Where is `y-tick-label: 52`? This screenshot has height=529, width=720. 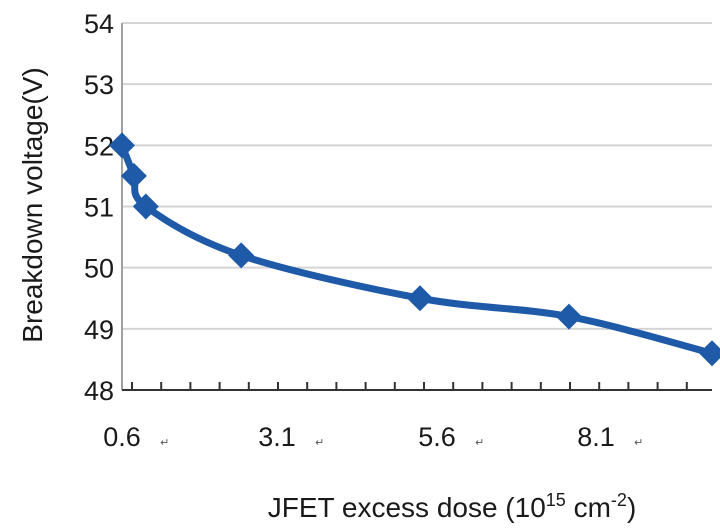
y-tick-label: 52 is located at coordinates (99, 146).